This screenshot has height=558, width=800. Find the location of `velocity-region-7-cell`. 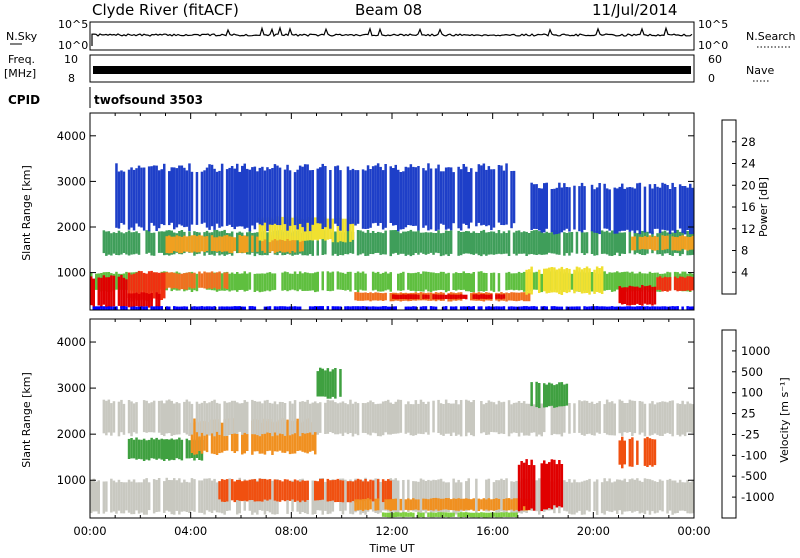

velocity-region-7-cell is located at coordinates (546, 486).